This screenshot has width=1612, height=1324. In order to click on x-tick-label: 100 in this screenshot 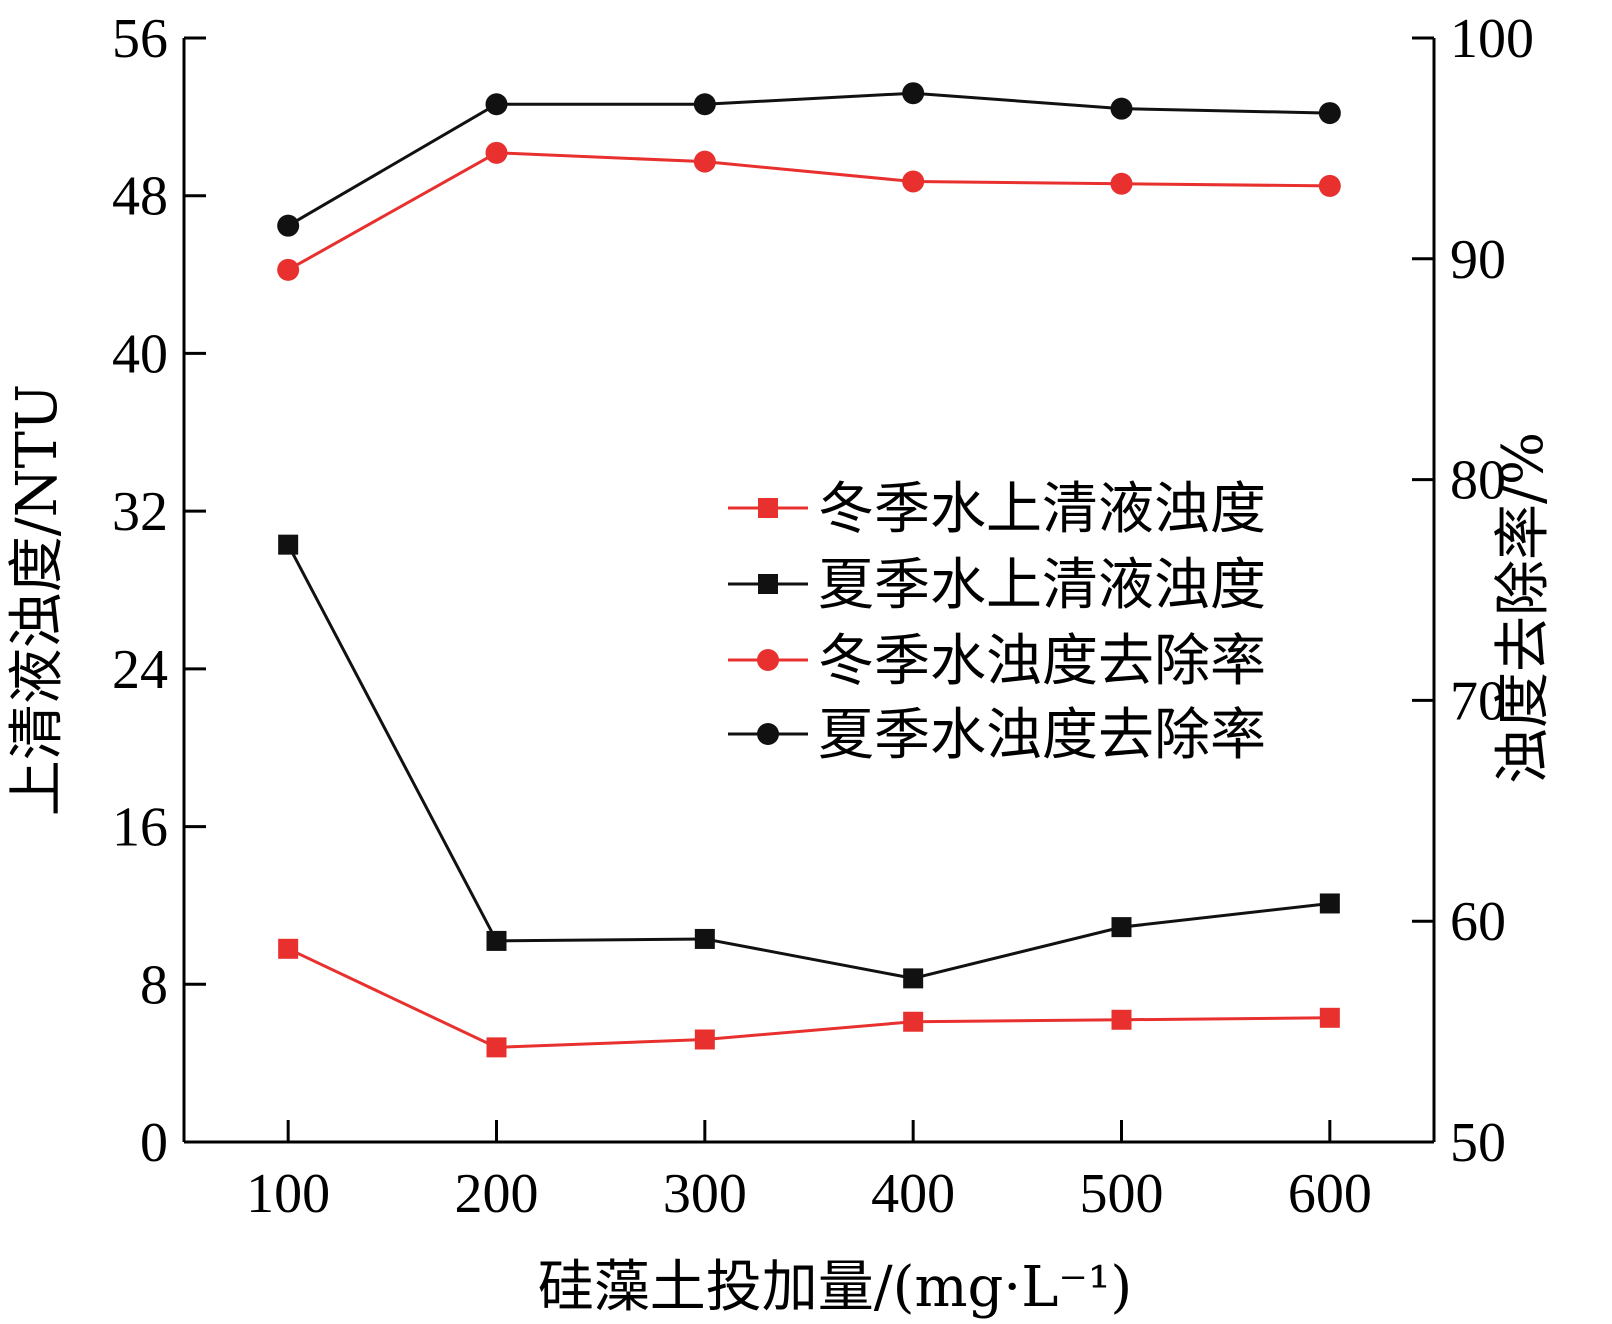, I will do `click(288, 1194)`.